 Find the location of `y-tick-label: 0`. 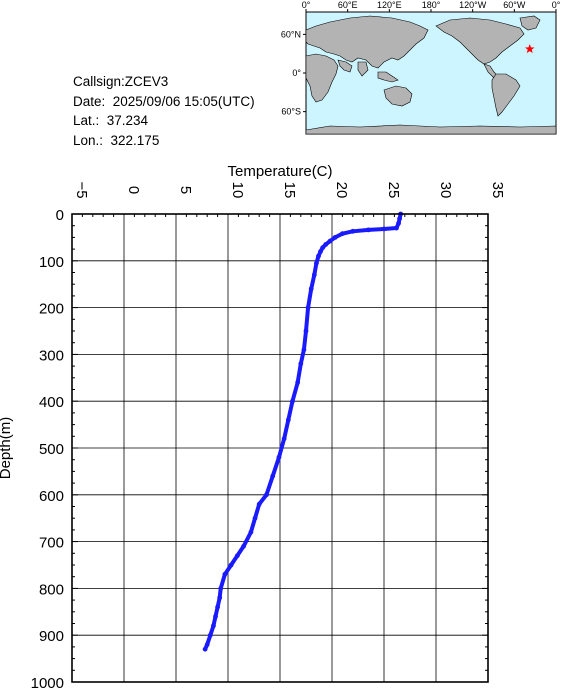

y-tick-label: 0 is located at coordinates (60, 215).